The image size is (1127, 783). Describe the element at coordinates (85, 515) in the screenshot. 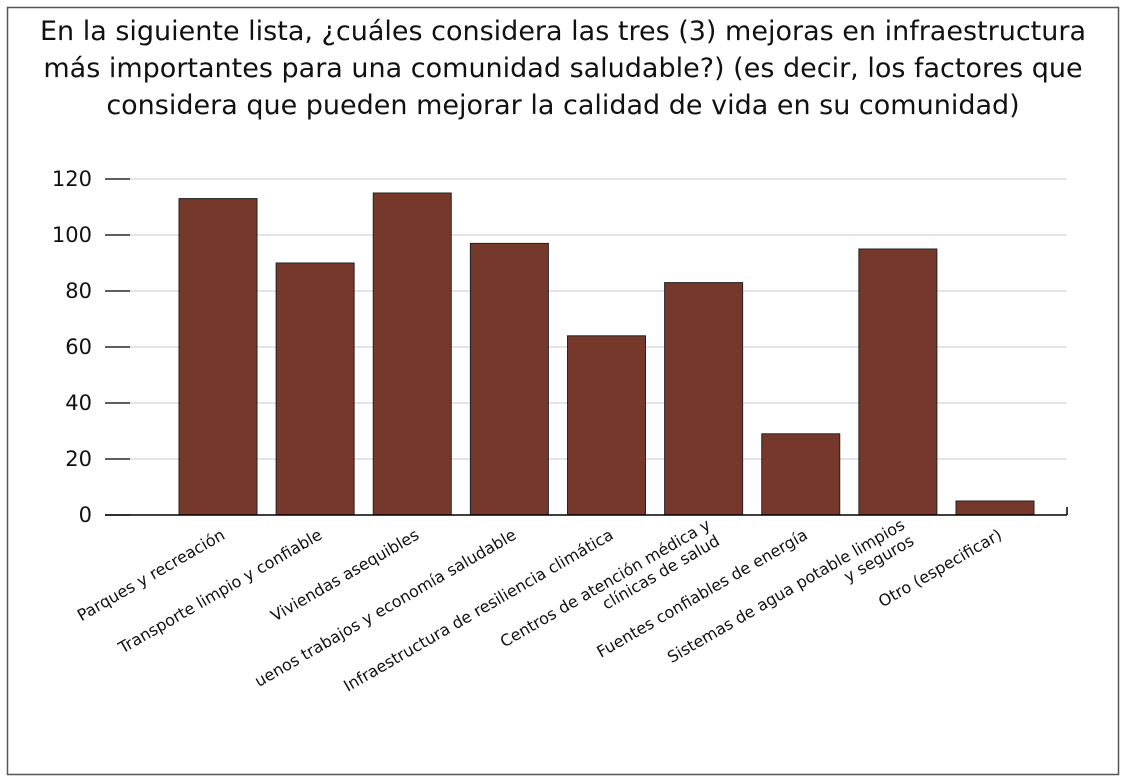

I see `y-tick-label: 0` at that location.